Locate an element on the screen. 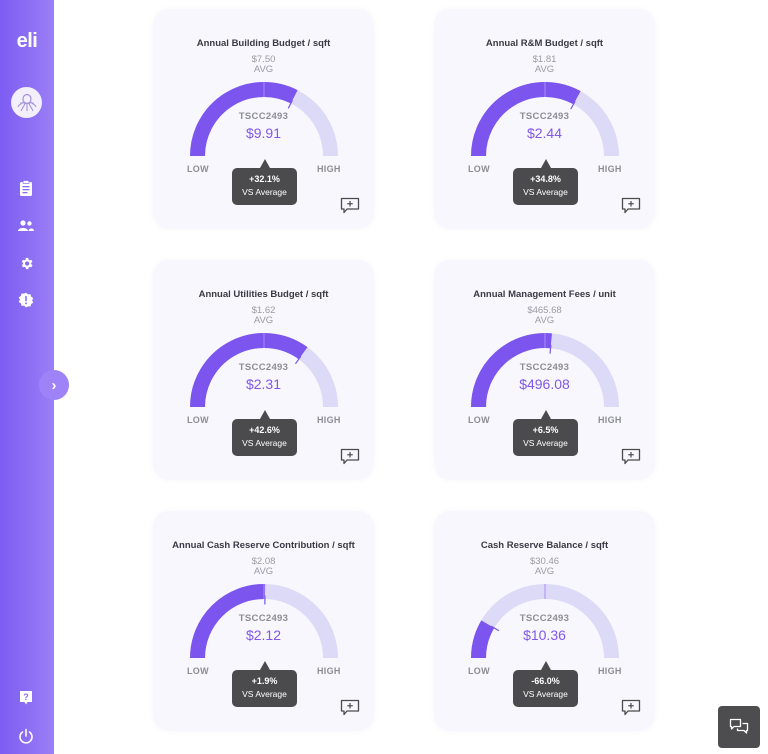  card-title: Annual Building Budget / sqft is located at coordinates (263, 43).